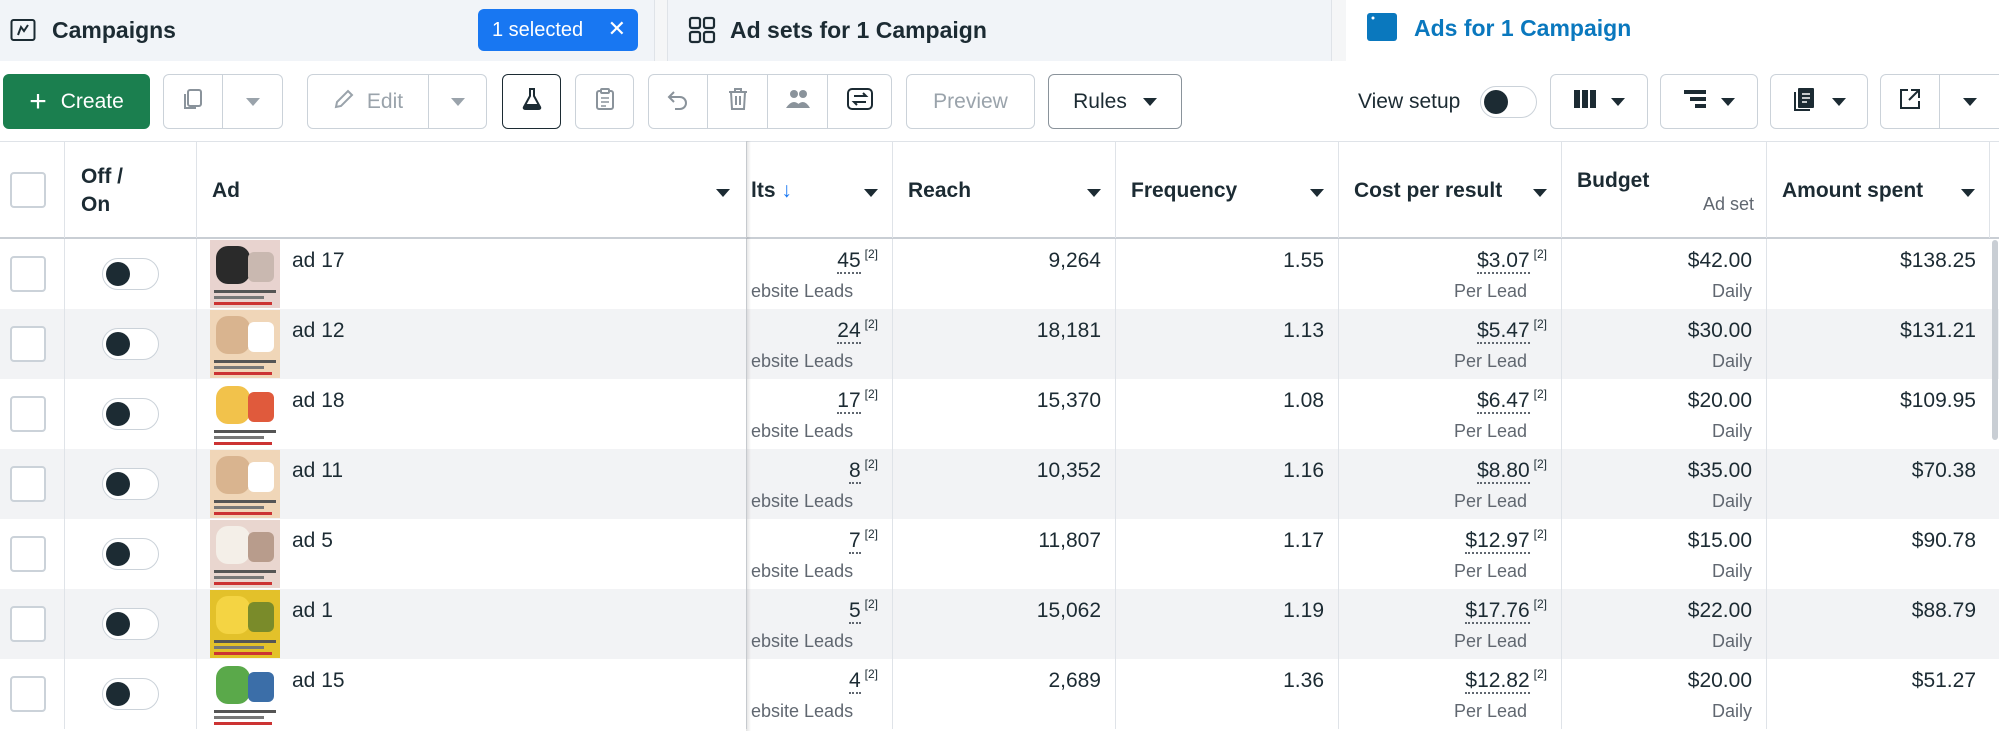 This screenshot has height=734, width=1999. I want to click on budget-value: $15.00, so click(1719, 540).